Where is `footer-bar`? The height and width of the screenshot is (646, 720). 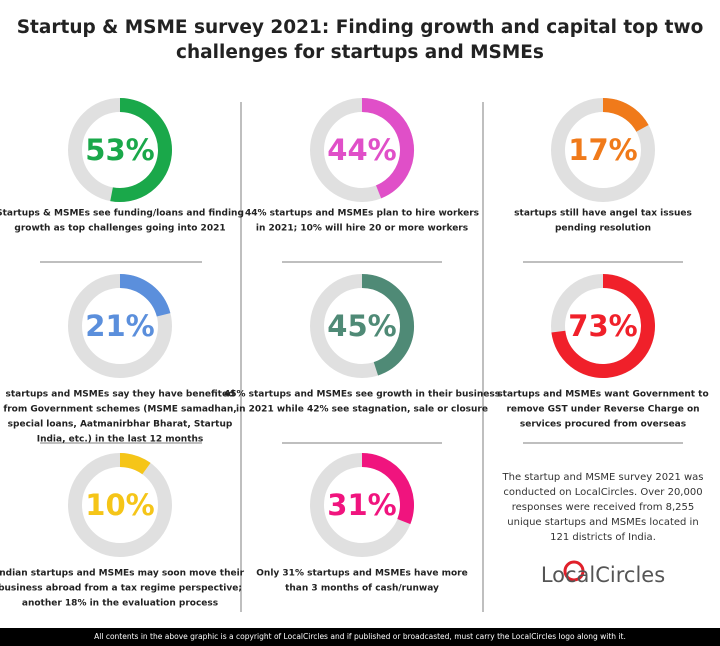
footer-bar is located at coordinates (360, 637).